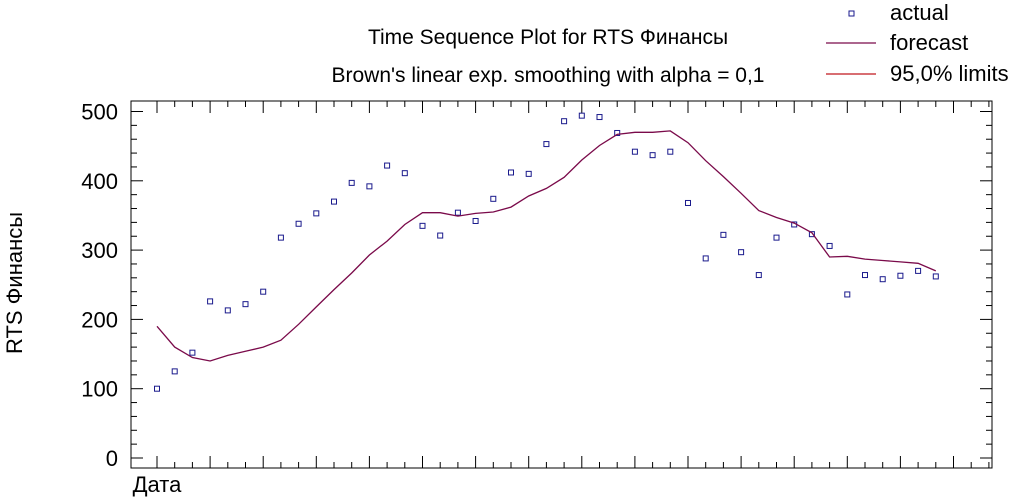  What do you see at coordinates (929, 42) in the screenshot?
I see `legend-label: forecast` at bounding box center [929, 42].